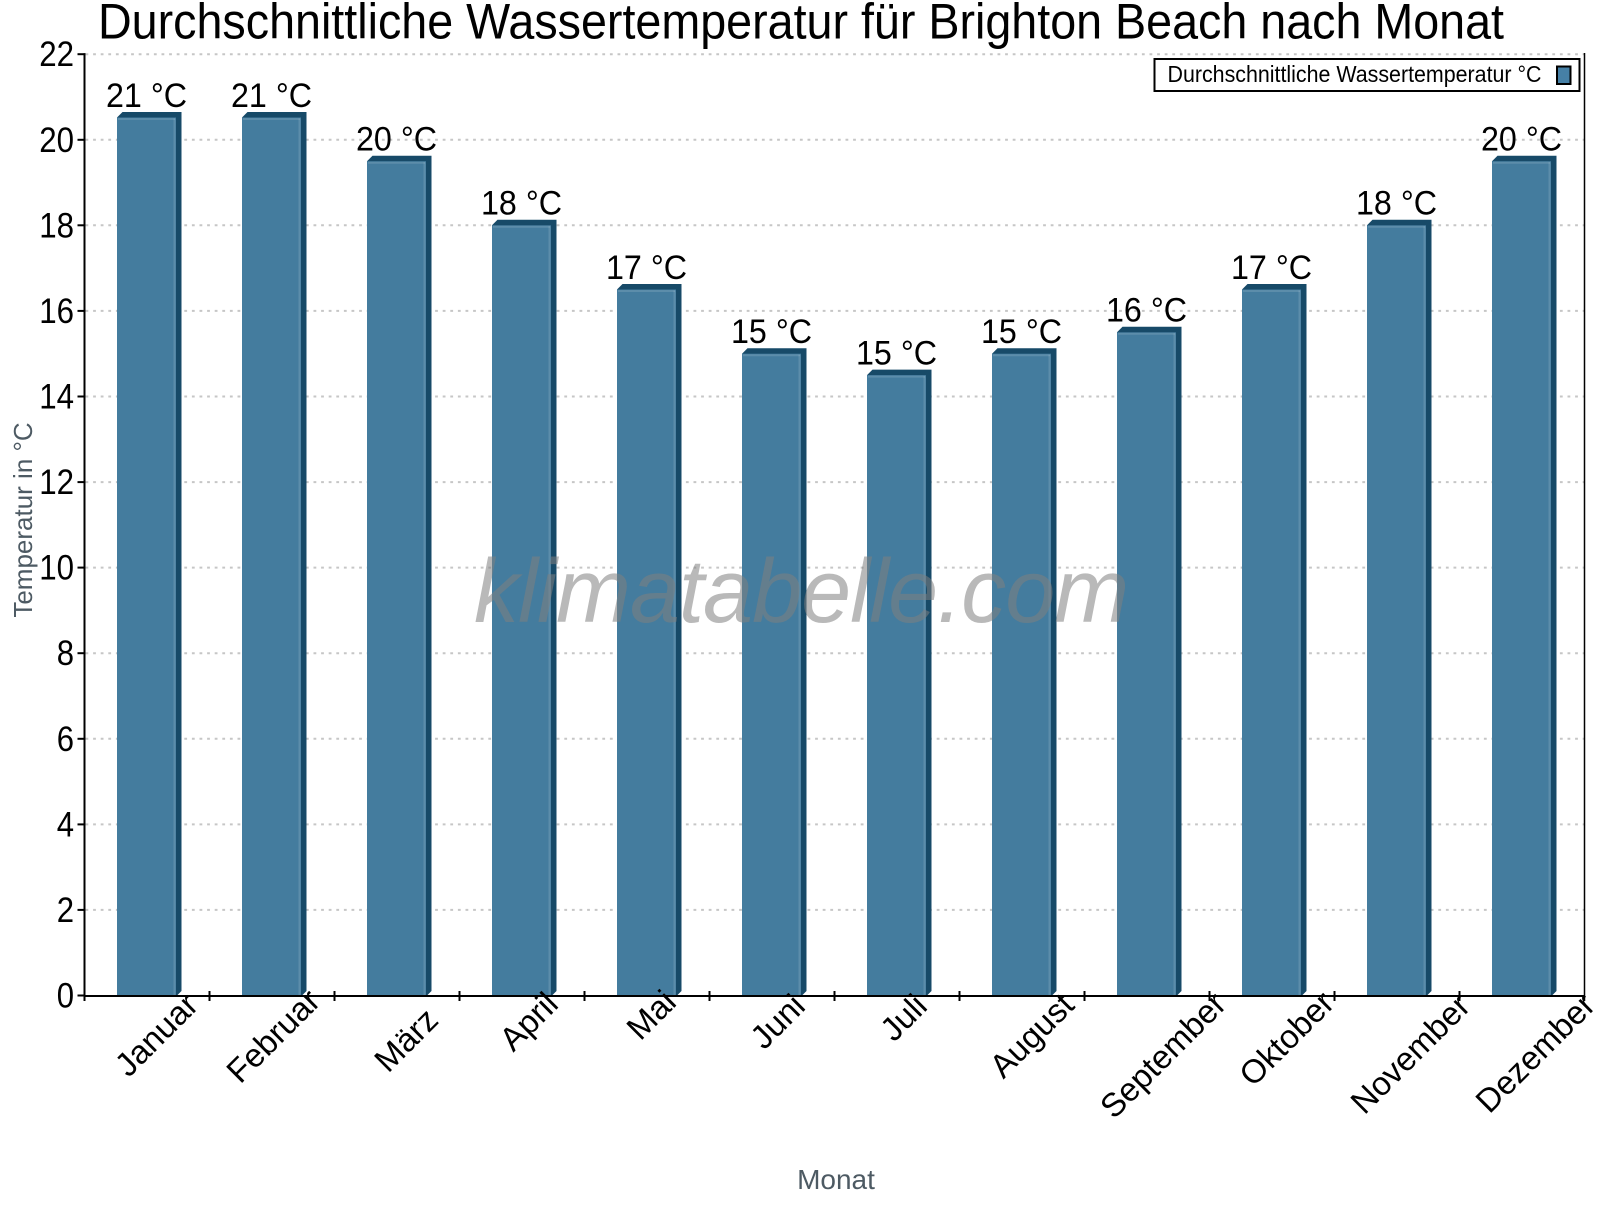  I want to click on svg-text: 0, so click(65, 996).